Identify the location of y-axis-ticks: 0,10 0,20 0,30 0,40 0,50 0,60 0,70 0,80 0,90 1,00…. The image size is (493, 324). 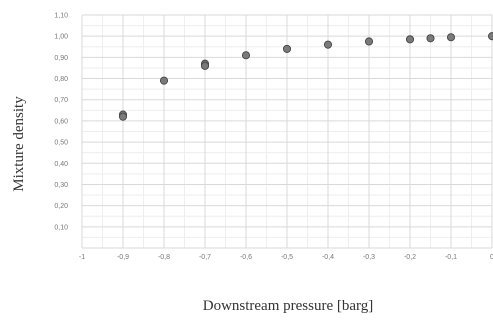
(61, 122).